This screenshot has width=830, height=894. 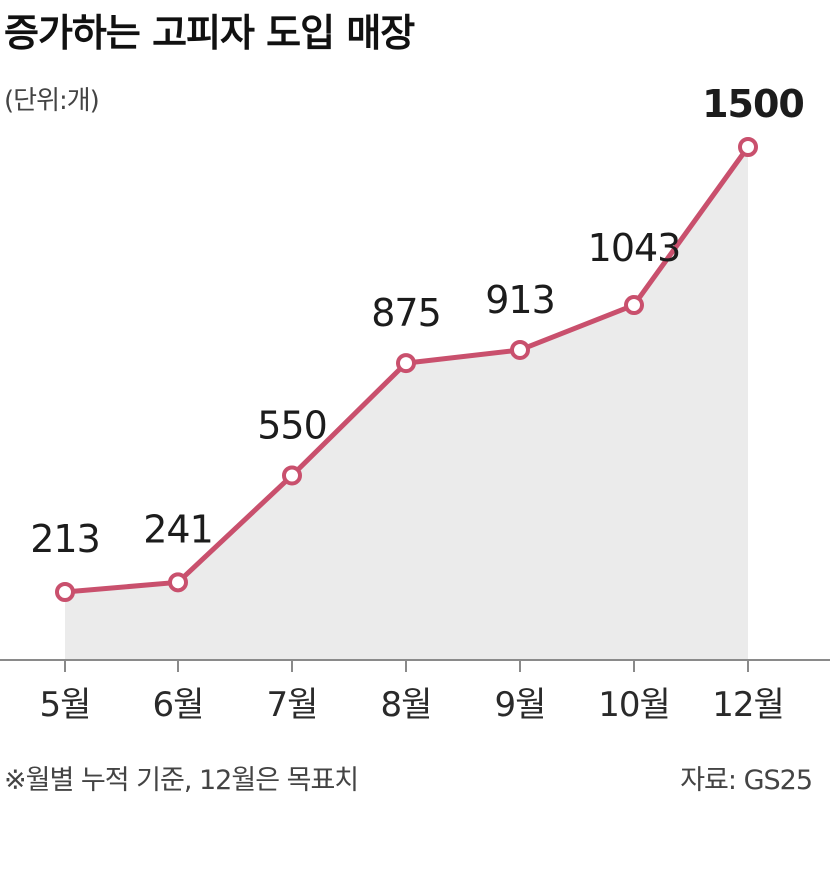 What do you see at coordinates (178, 582) in the screenshot?
I see `data-point-6월` at bounding box center [178, 582].